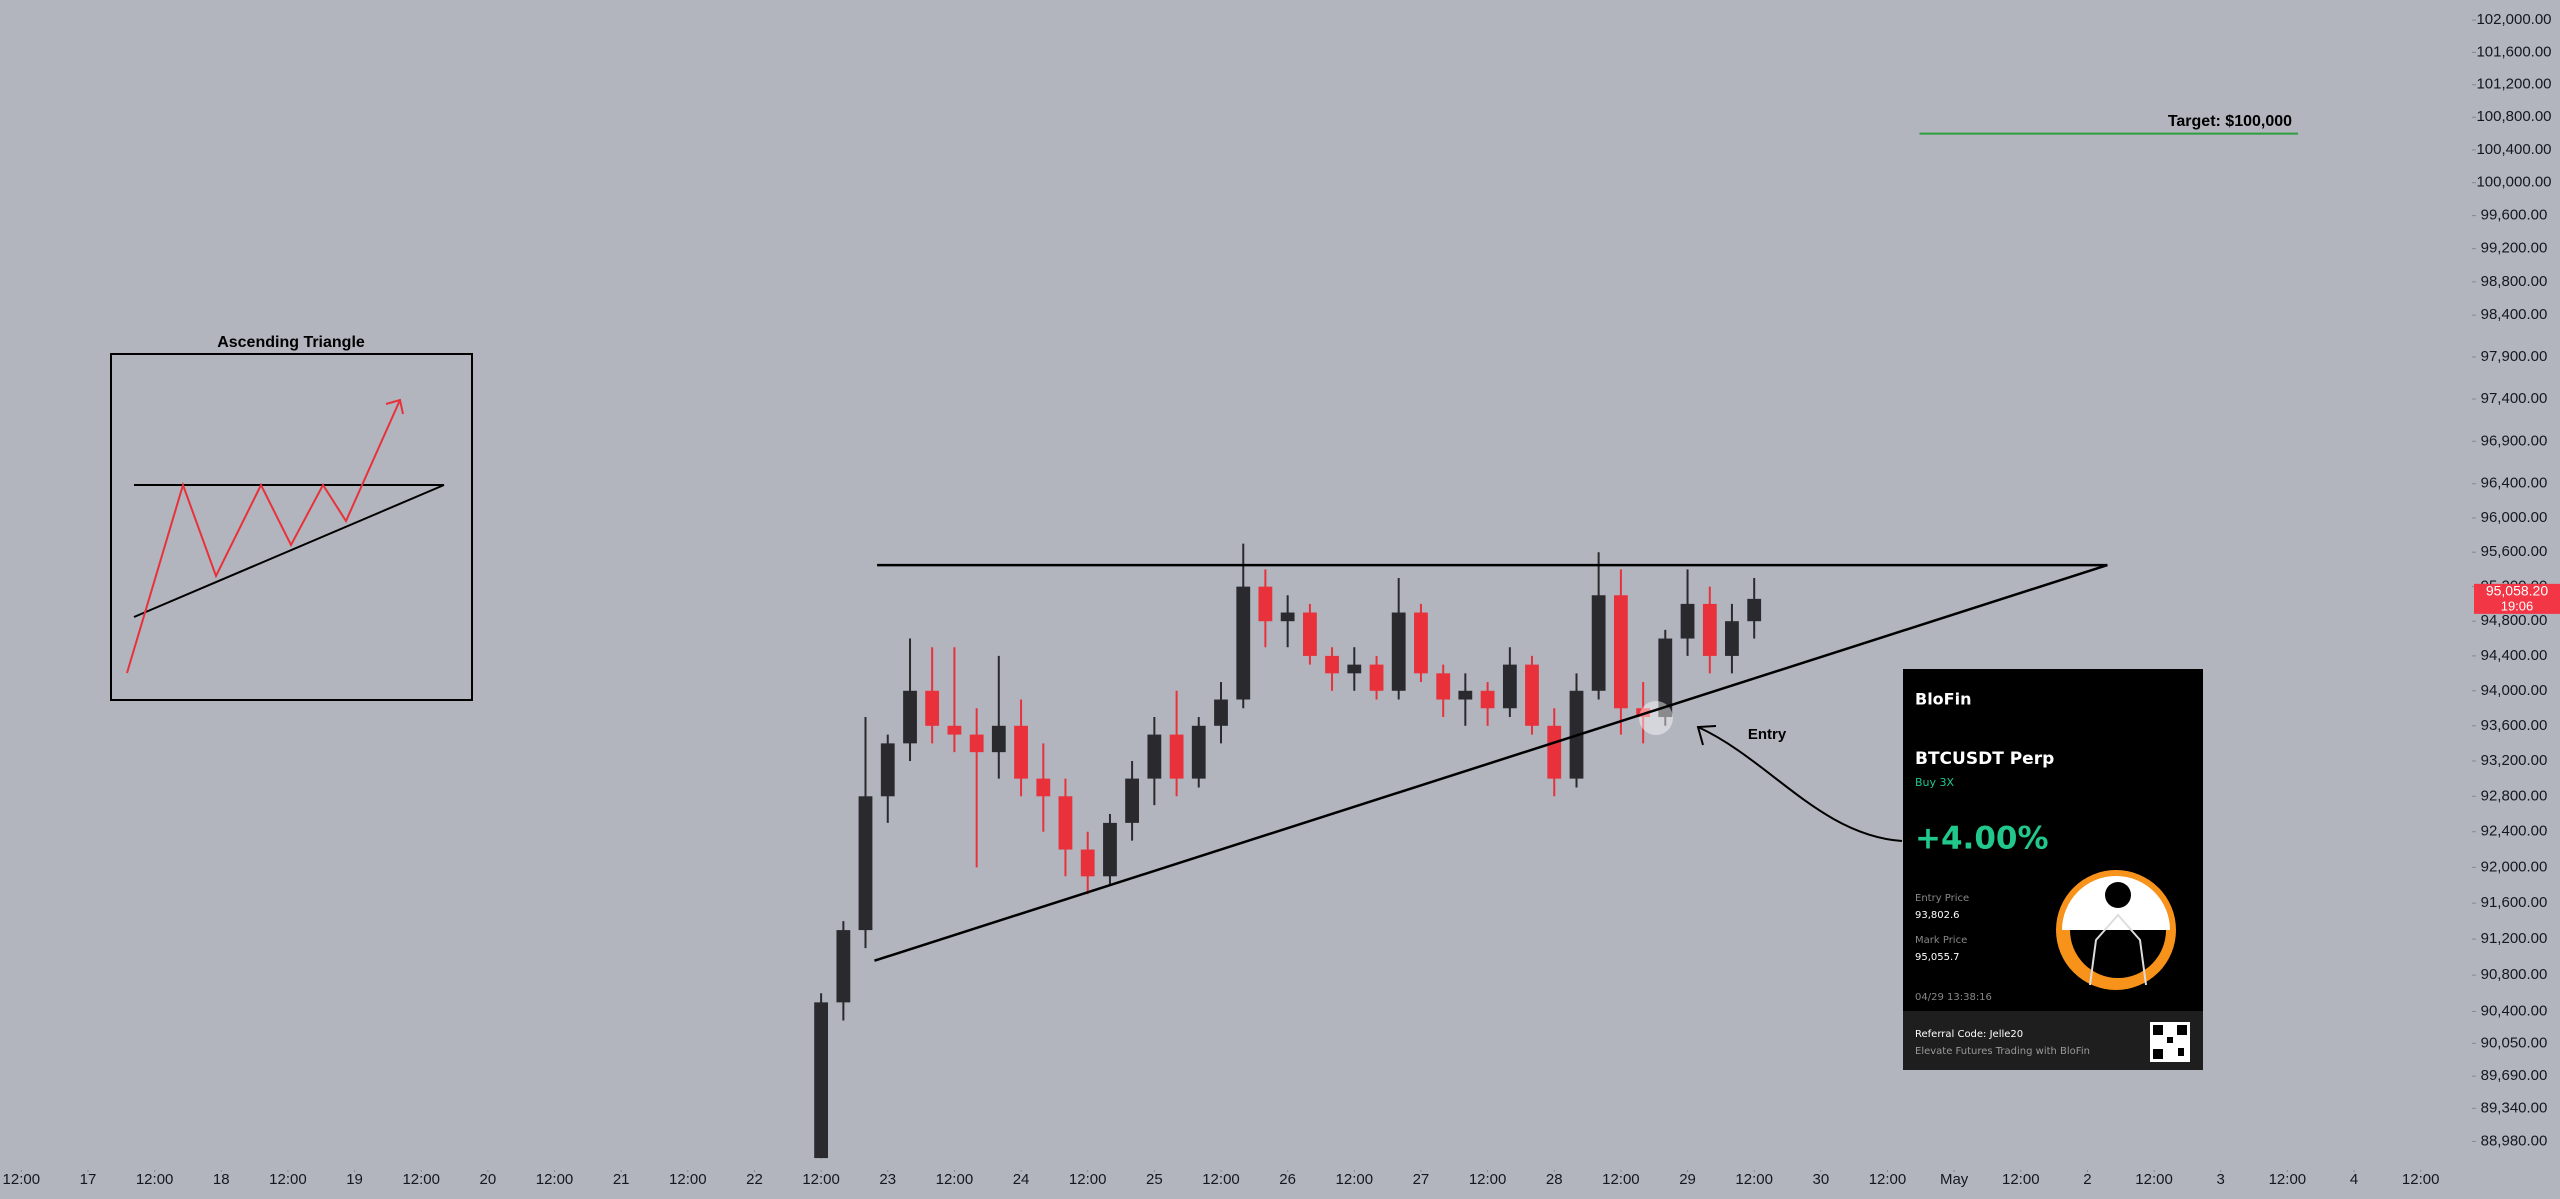  Describe the element at coordinates (2514, 356) in the screenshot. I see `y-tick-label: 97,900.00` at that location.